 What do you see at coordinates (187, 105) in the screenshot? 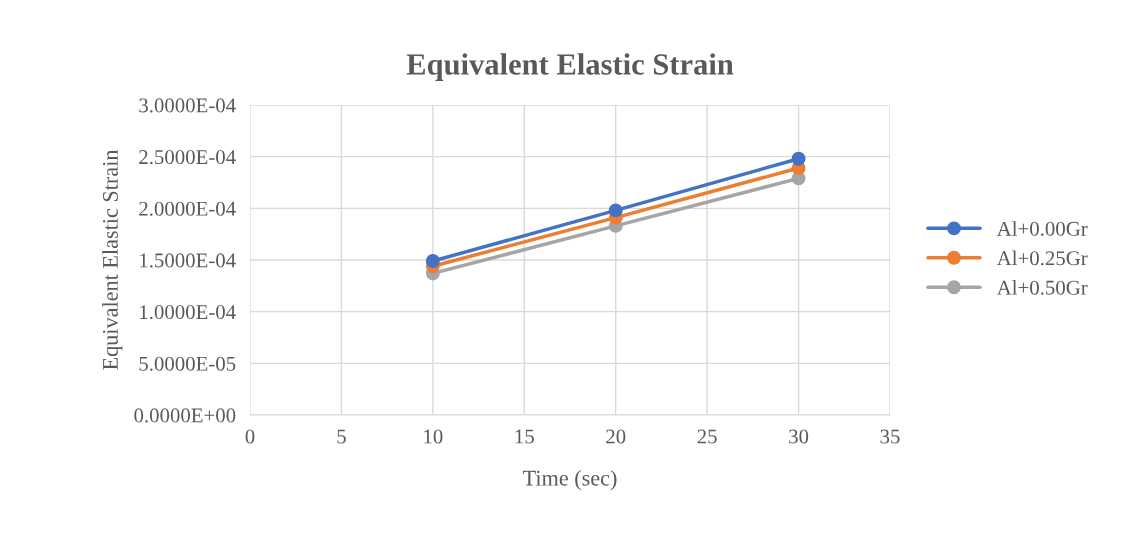
I see `y-tick-label: 3.0000E-04` at bounding box center [187, 105].